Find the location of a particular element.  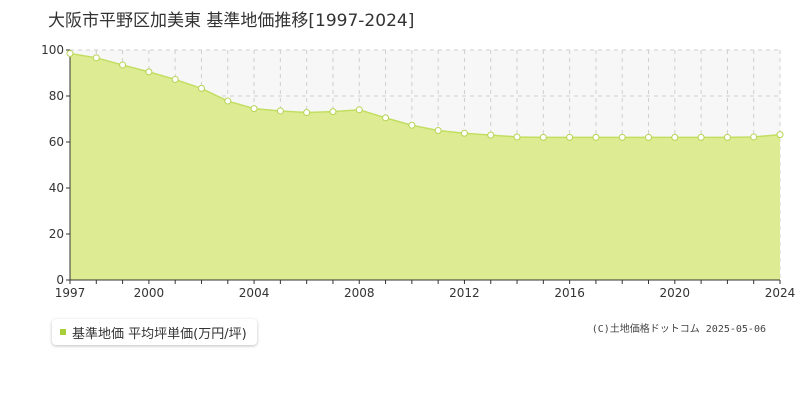

y-tick-label: 80 is located at coordinates (56, 96).